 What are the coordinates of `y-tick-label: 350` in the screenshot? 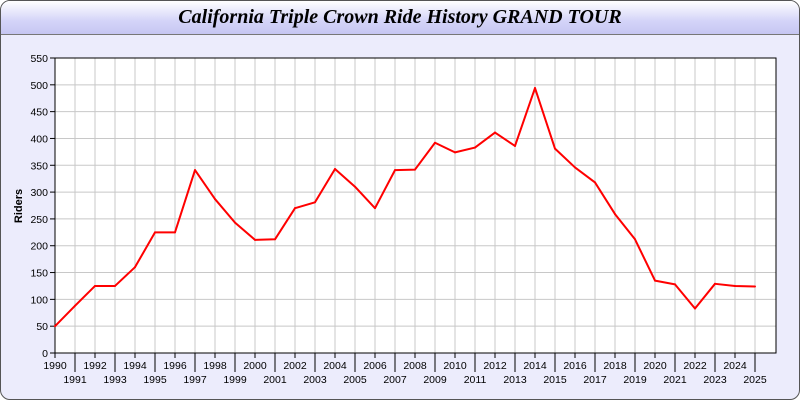 It's located at (39, 166).